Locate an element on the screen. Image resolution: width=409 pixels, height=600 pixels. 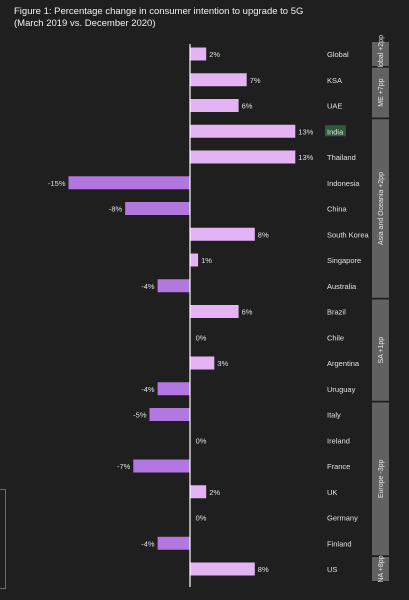
bar-singapore is located at coordinates (194, 260).